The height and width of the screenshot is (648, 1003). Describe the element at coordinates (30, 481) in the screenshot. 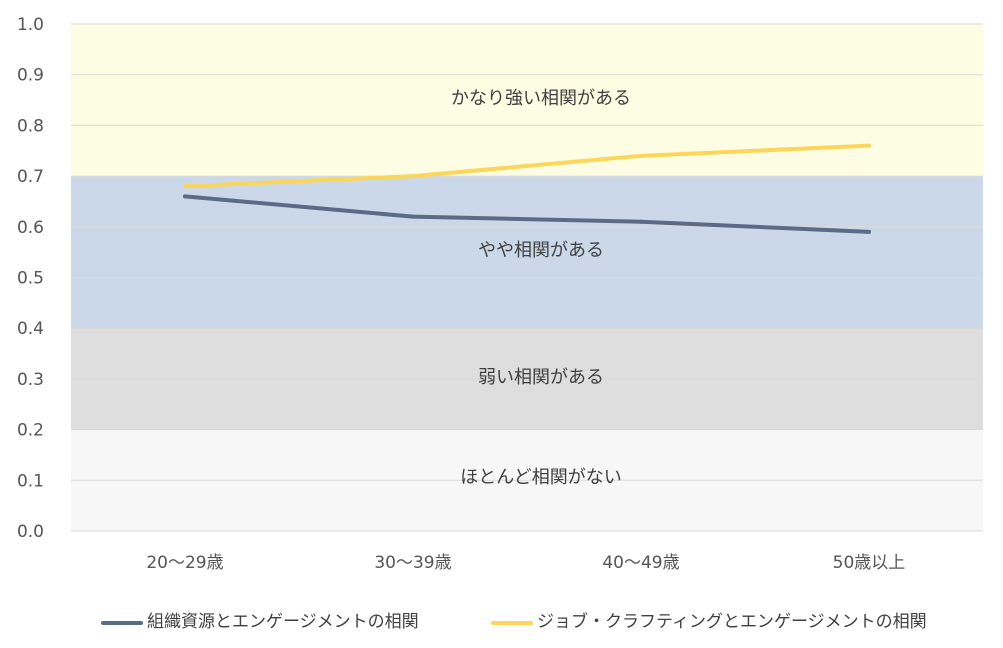

I see `y-tick-label: 0.1` at that location.